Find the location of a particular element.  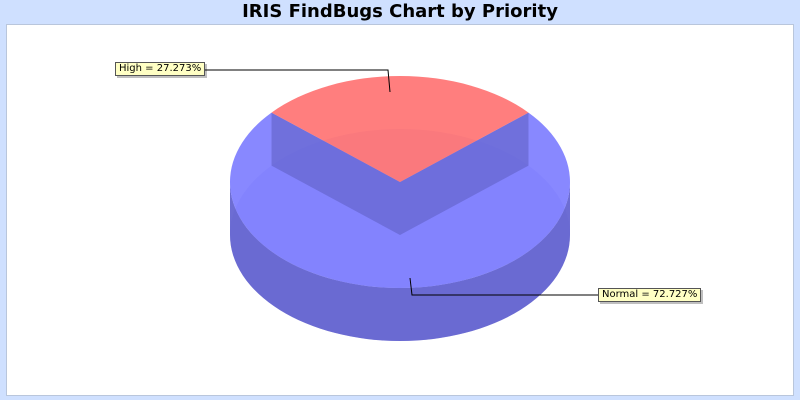

chart-title: IRIS FindBugs Chart by Priority is located at coordinates (400, 11).